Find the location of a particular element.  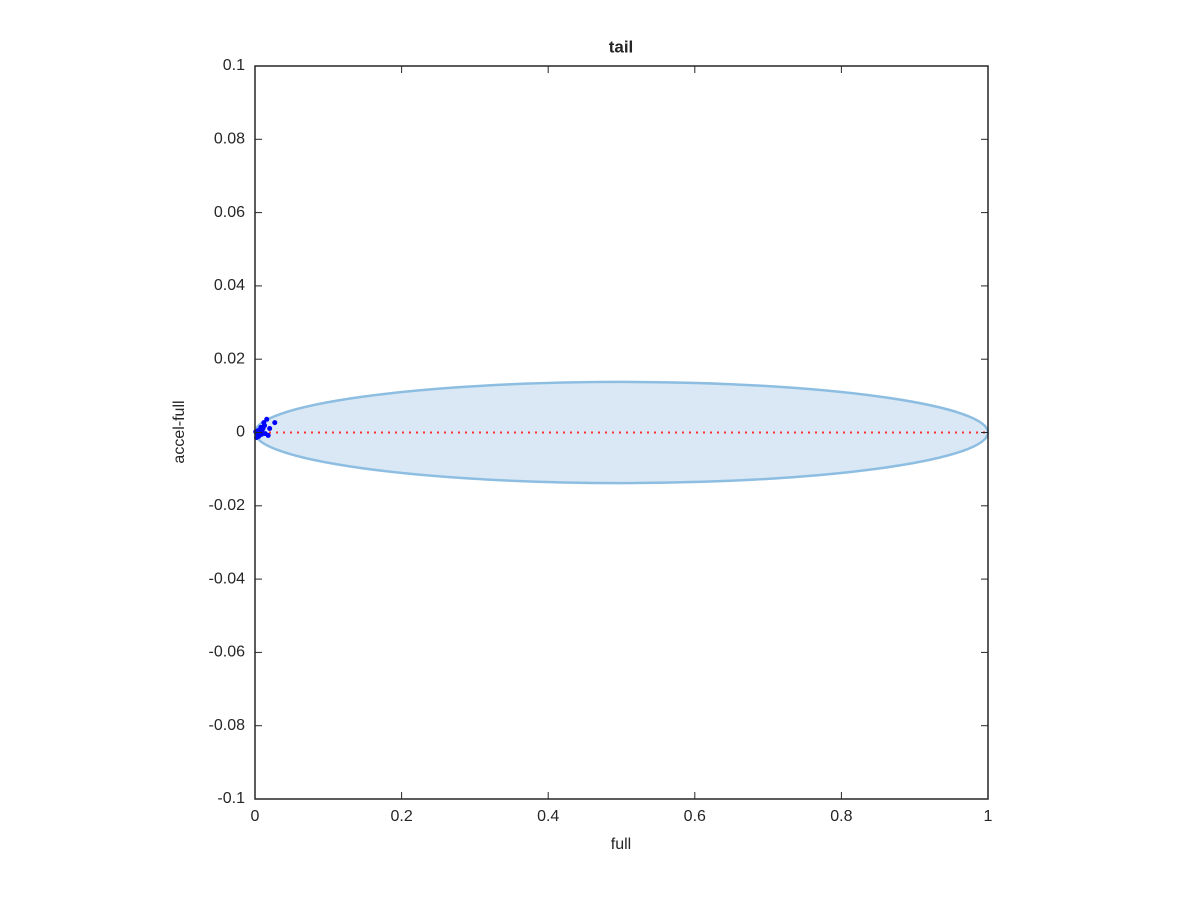

x-tick-label: 1 is located at coordinates (988, 816).